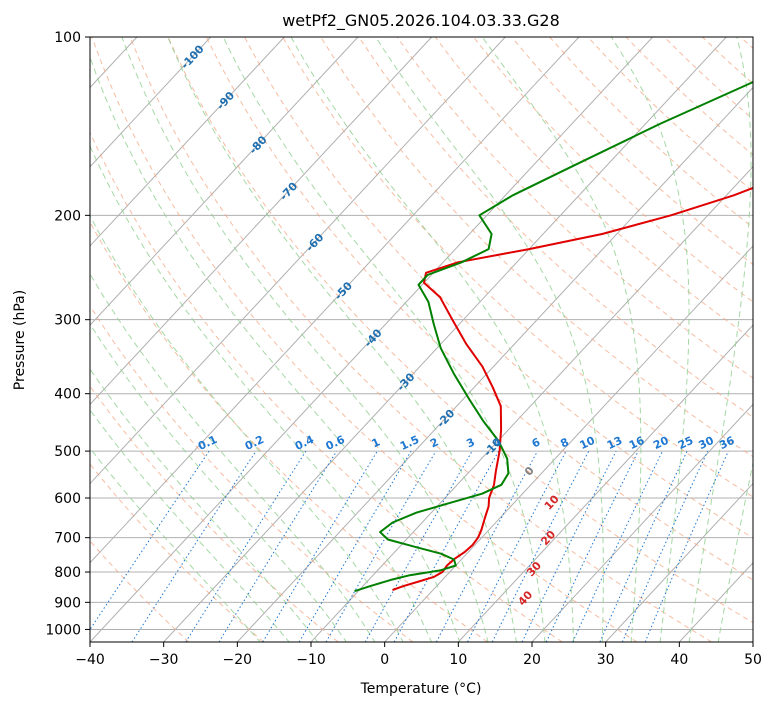 This screenshot has width=775, height=708. Describe the element at coordinates (637, 443) in the screenshot. I see `mixing-ratio-label: 16` at that location.